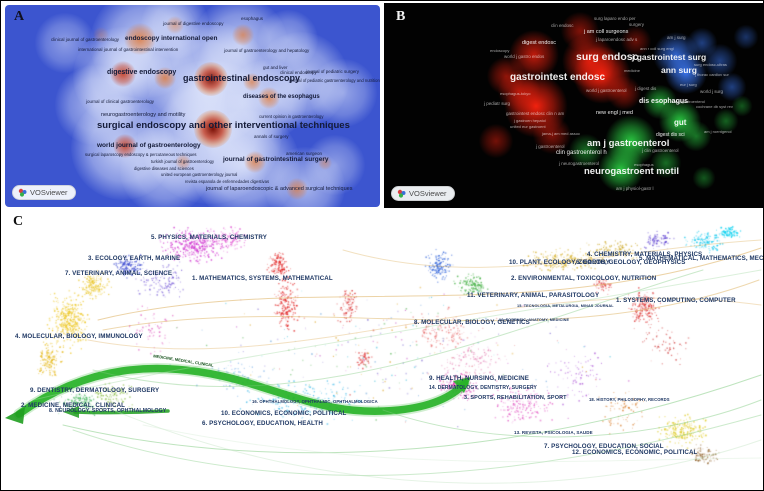  I want to click on journal-label: 4. MOLECULAR, BIOLOGY, IMMUNOLOGY, so click(79, 336).